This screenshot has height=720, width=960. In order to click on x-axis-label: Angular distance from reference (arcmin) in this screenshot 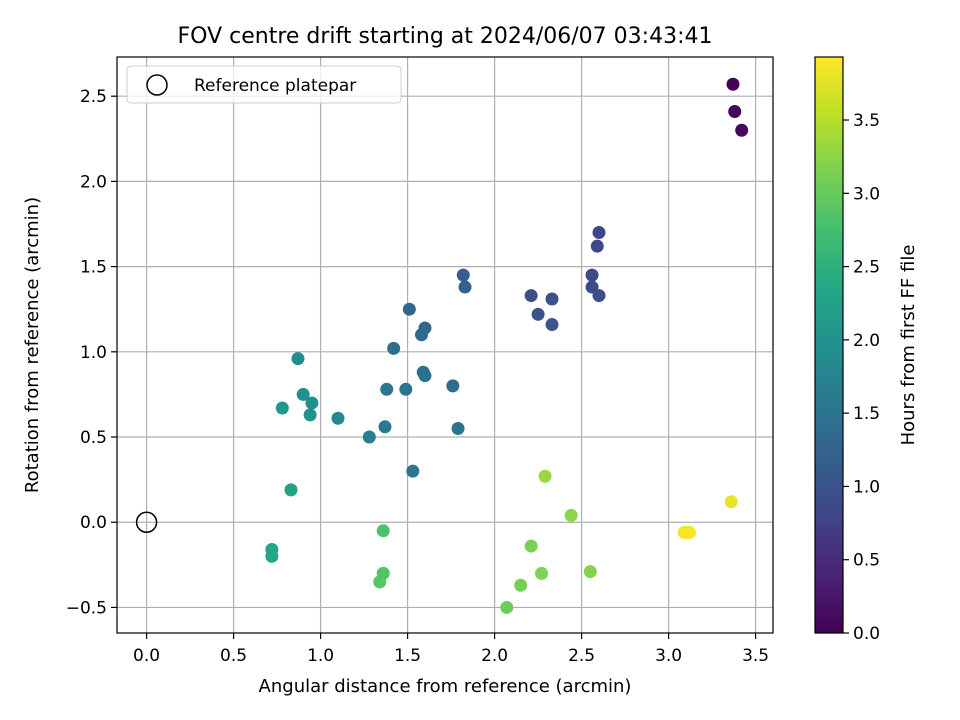, I will do `click(445, 686)`.